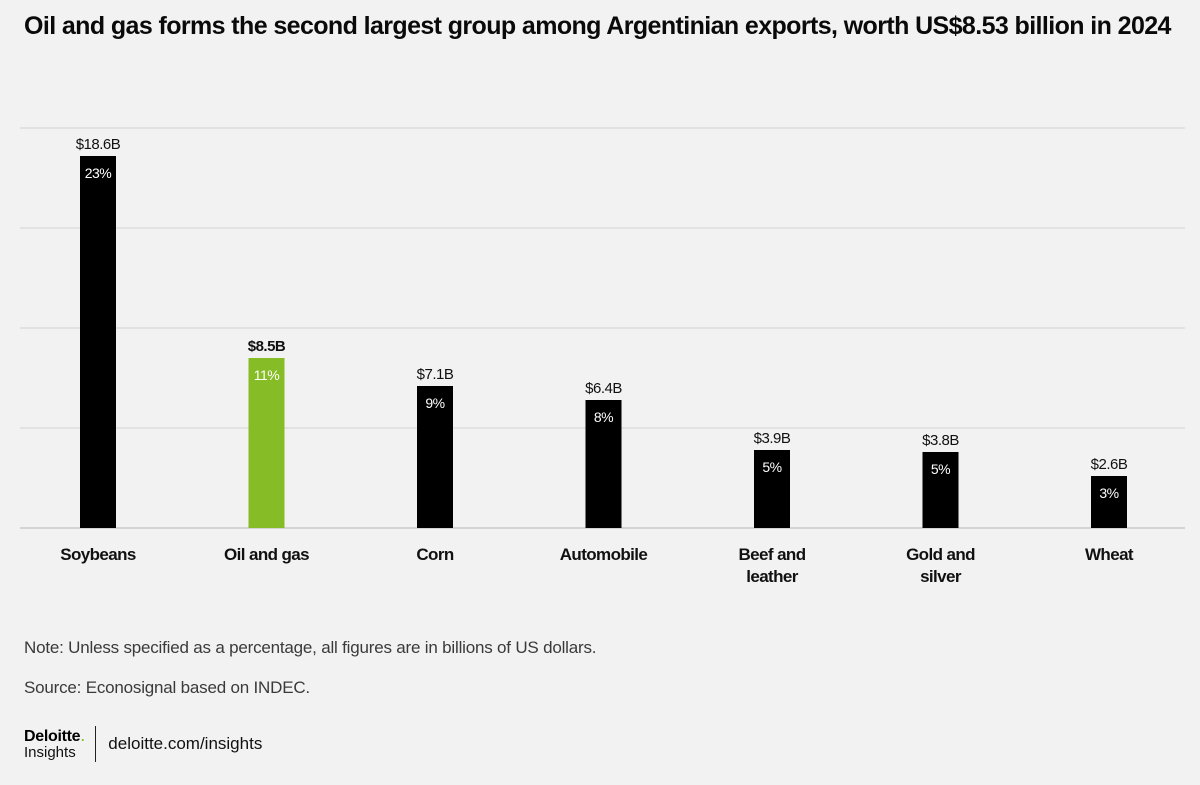  I want to click on x-tick-label: Corn, so click(434, 554).